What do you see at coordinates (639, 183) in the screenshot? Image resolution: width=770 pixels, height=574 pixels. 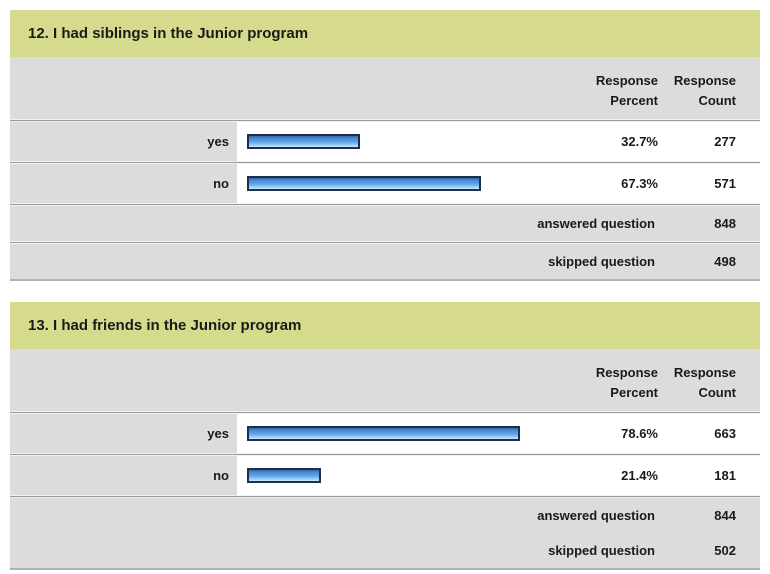 I see `response-percent-value: 67.3%` at bounding box center [639, 183].